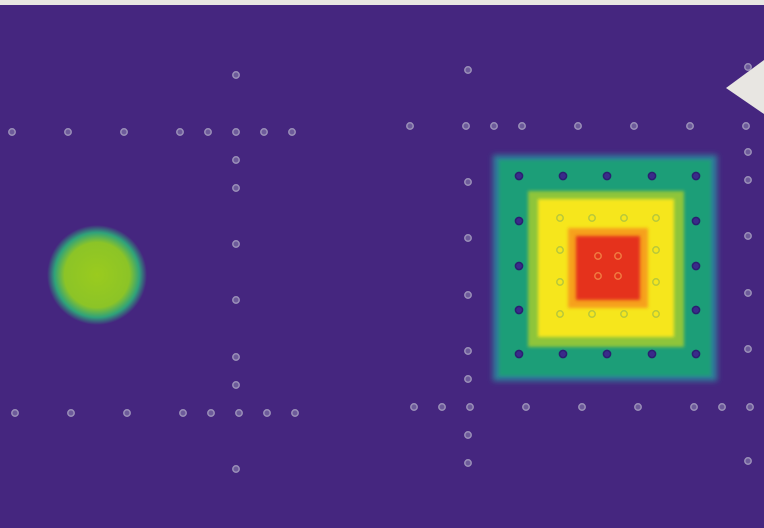  What do you see at coordinates (745, 87) in the screenshot?
I see `side-arrow` at bounding box center [745, 87].